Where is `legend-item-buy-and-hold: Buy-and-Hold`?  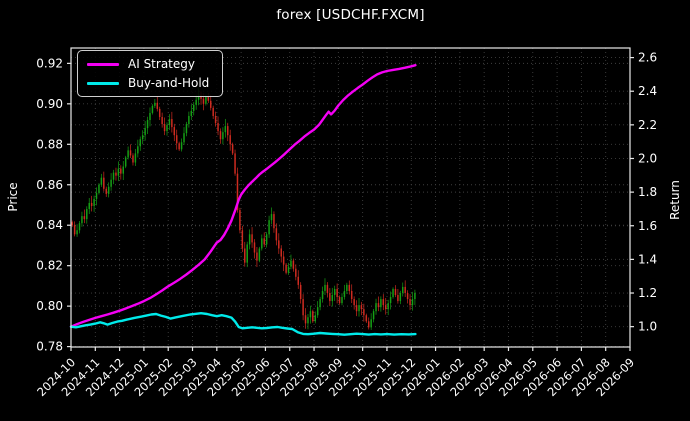
legend-item-buy-and-hold: Buy-and-Hold is located at coordinates (154, 83).